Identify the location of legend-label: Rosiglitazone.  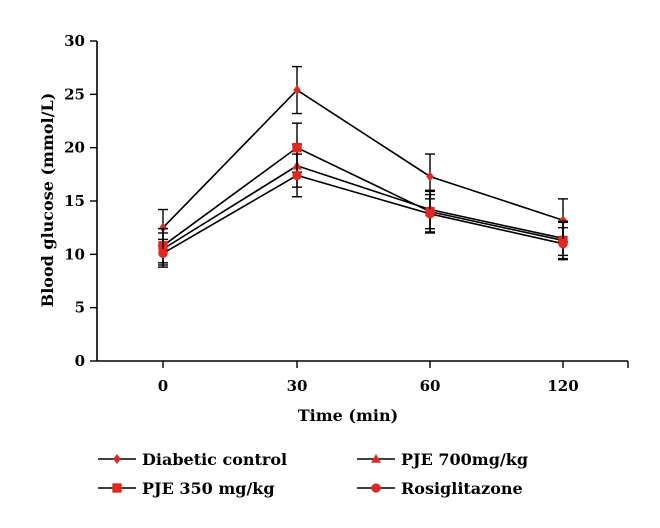
(462, 488).